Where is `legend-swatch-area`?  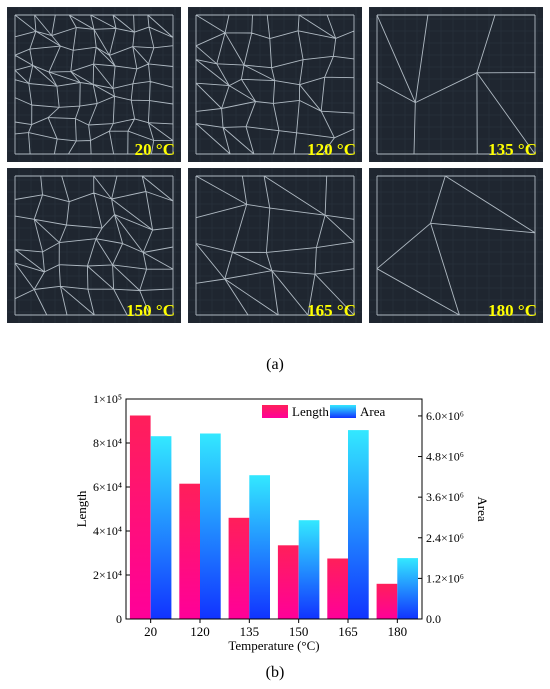 legend-swatch-area is located at coordinates (343, 411).